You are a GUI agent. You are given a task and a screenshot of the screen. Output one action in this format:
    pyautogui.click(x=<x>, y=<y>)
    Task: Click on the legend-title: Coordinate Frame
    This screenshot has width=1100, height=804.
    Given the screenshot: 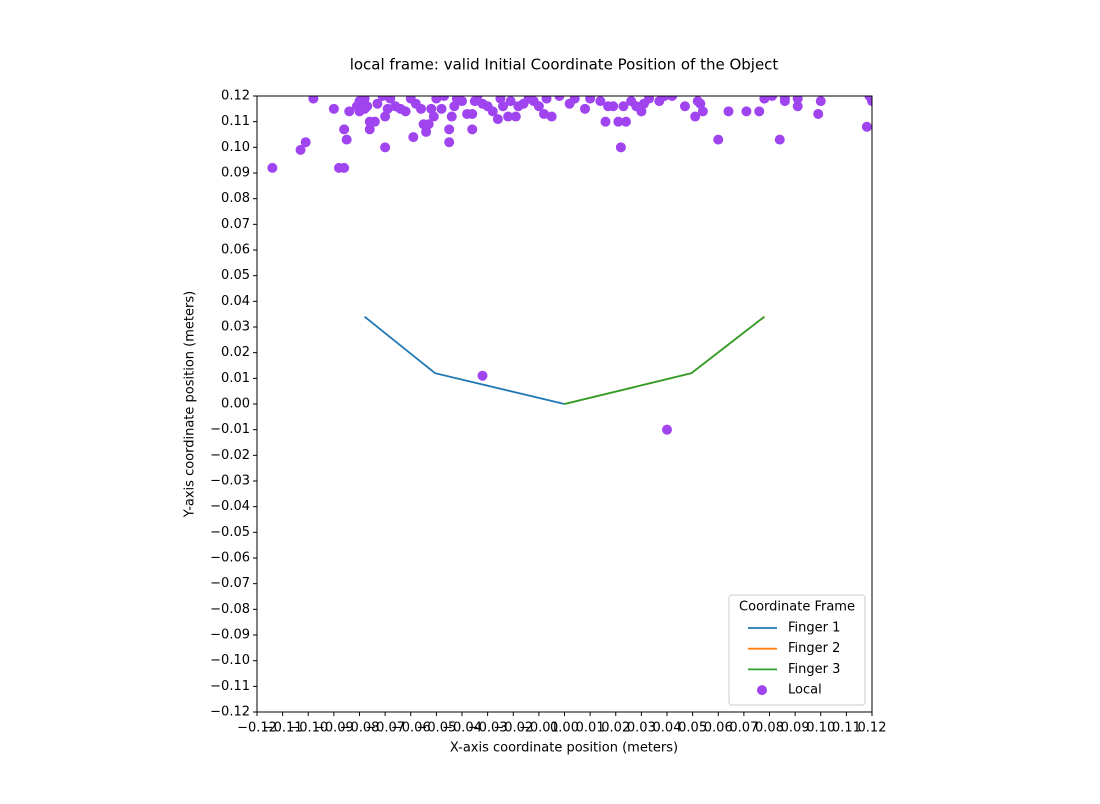 What is the action you would take?
    pyautogui.click(x=797, y=607)
    